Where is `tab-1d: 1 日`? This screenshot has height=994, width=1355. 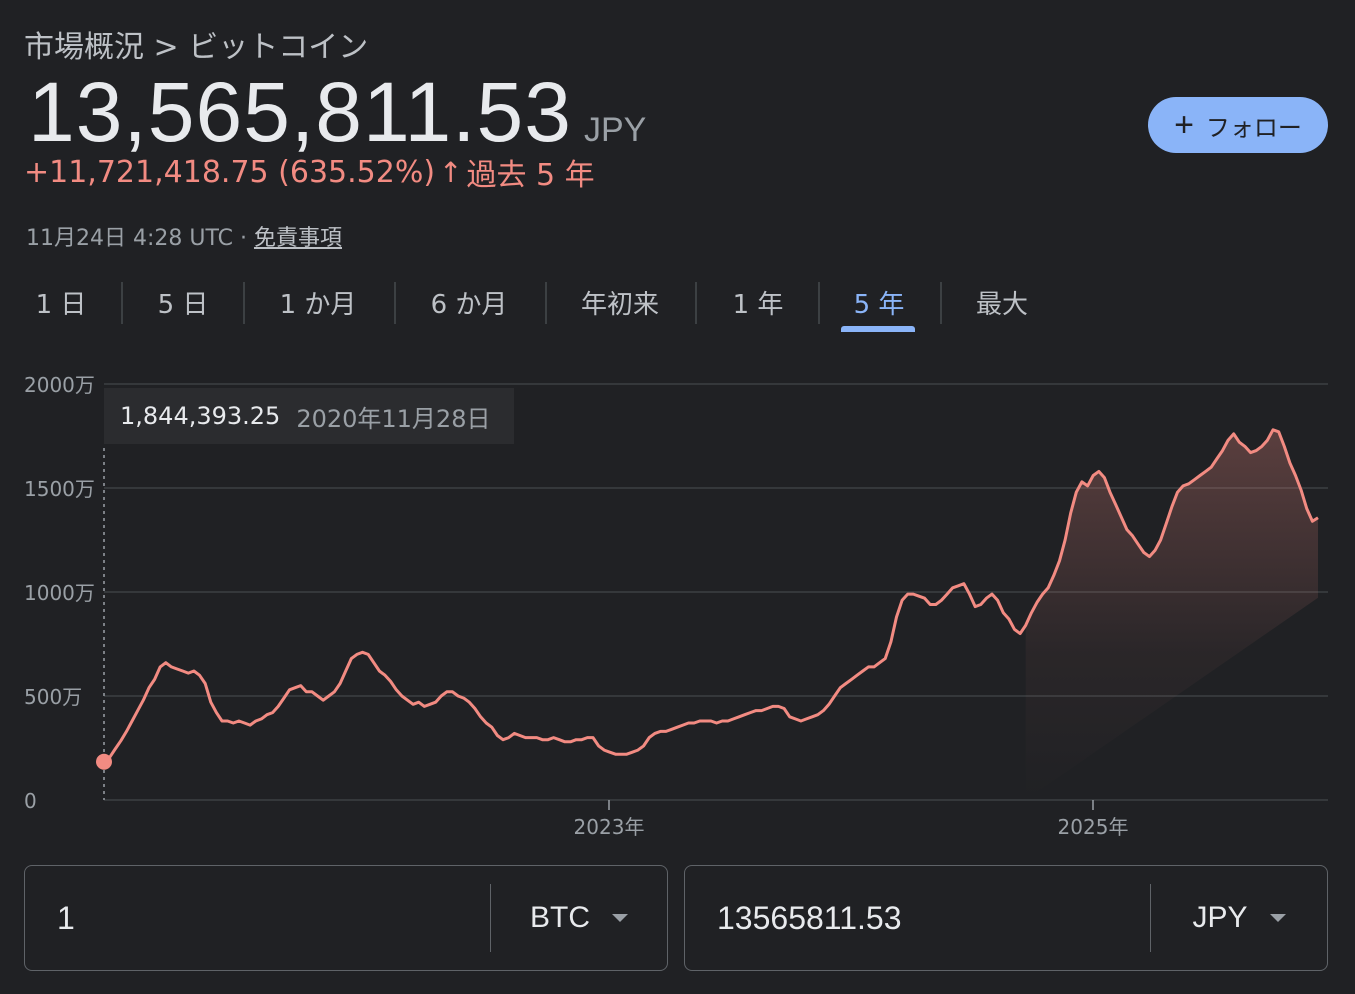 tab-1d: 1 日 is located at coordinates (61, 304).